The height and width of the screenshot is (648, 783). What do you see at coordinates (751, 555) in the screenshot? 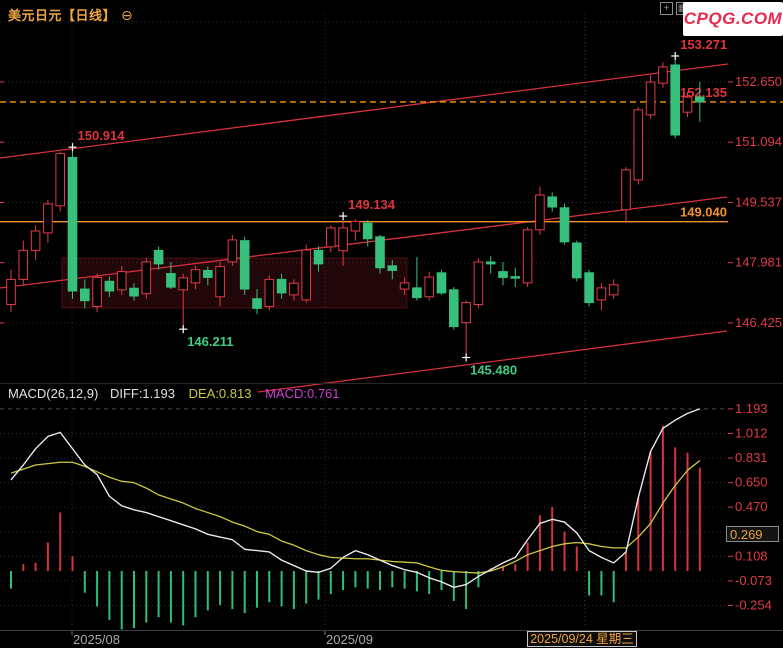
I see `macd-axis-label: 0.108` at bounding box center [751, 555].